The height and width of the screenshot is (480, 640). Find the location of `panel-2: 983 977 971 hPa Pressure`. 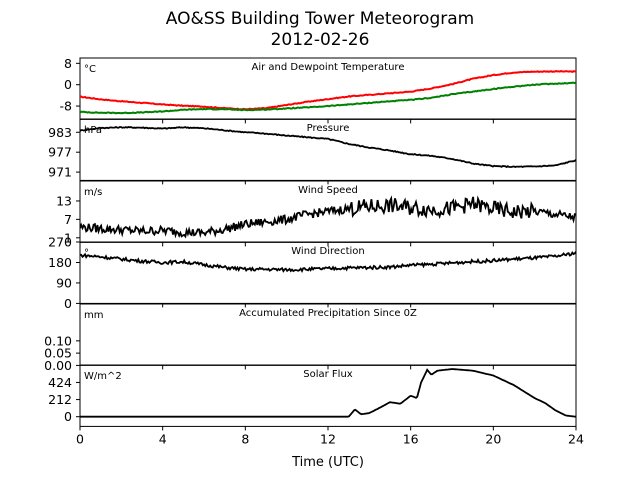

panel-2: 983 977 971 hPa Pressure is located at coordinates (312, 151).